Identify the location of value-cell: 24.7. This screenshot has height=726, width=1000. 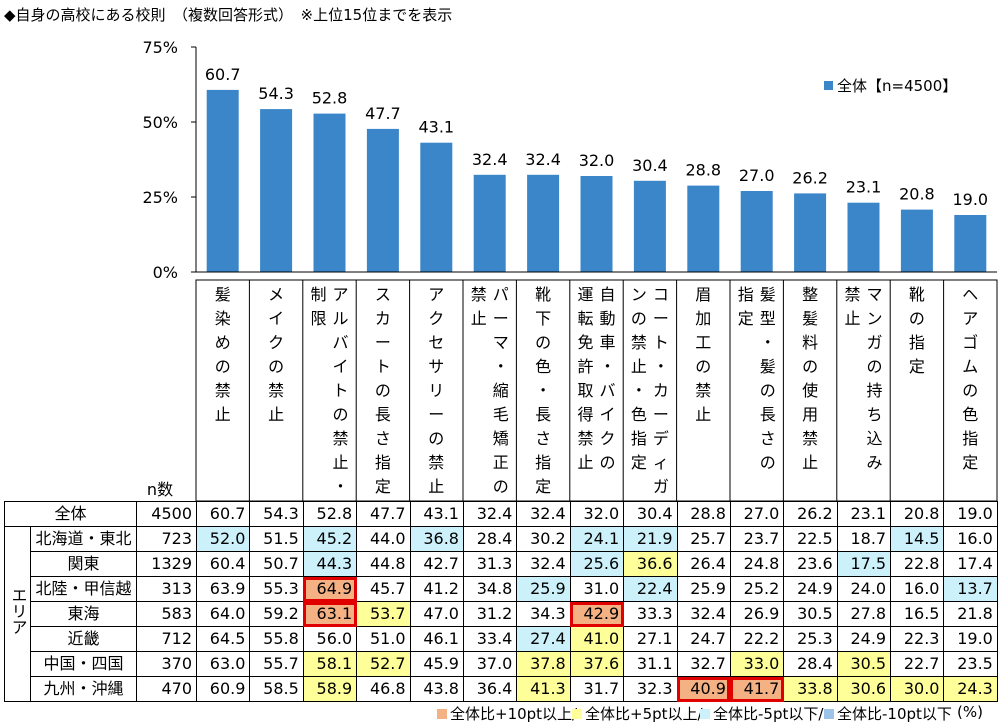
(703, 639).